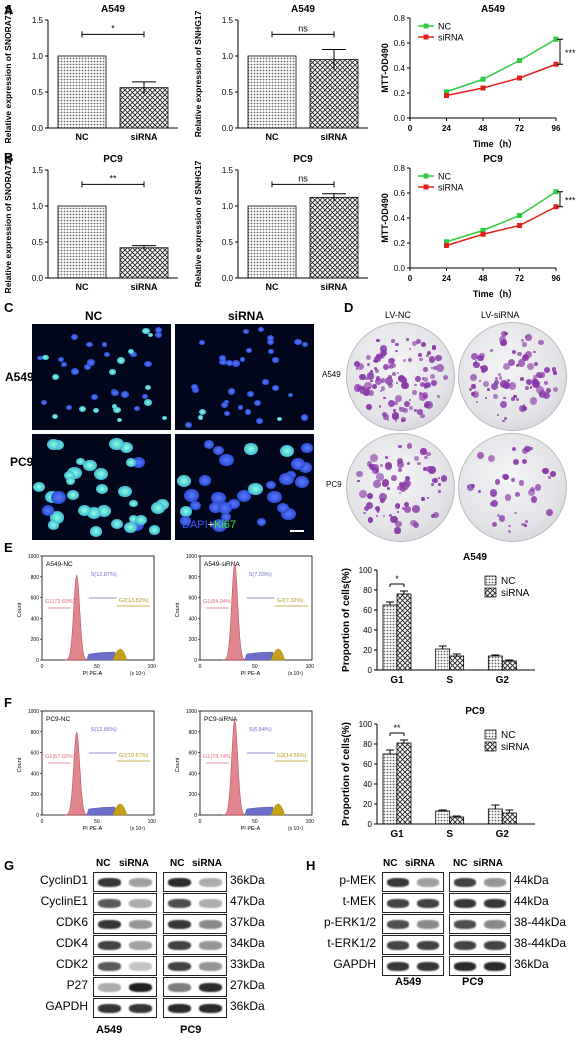  I want to click on wb-protein-label: CDK6, so click(71, 922).